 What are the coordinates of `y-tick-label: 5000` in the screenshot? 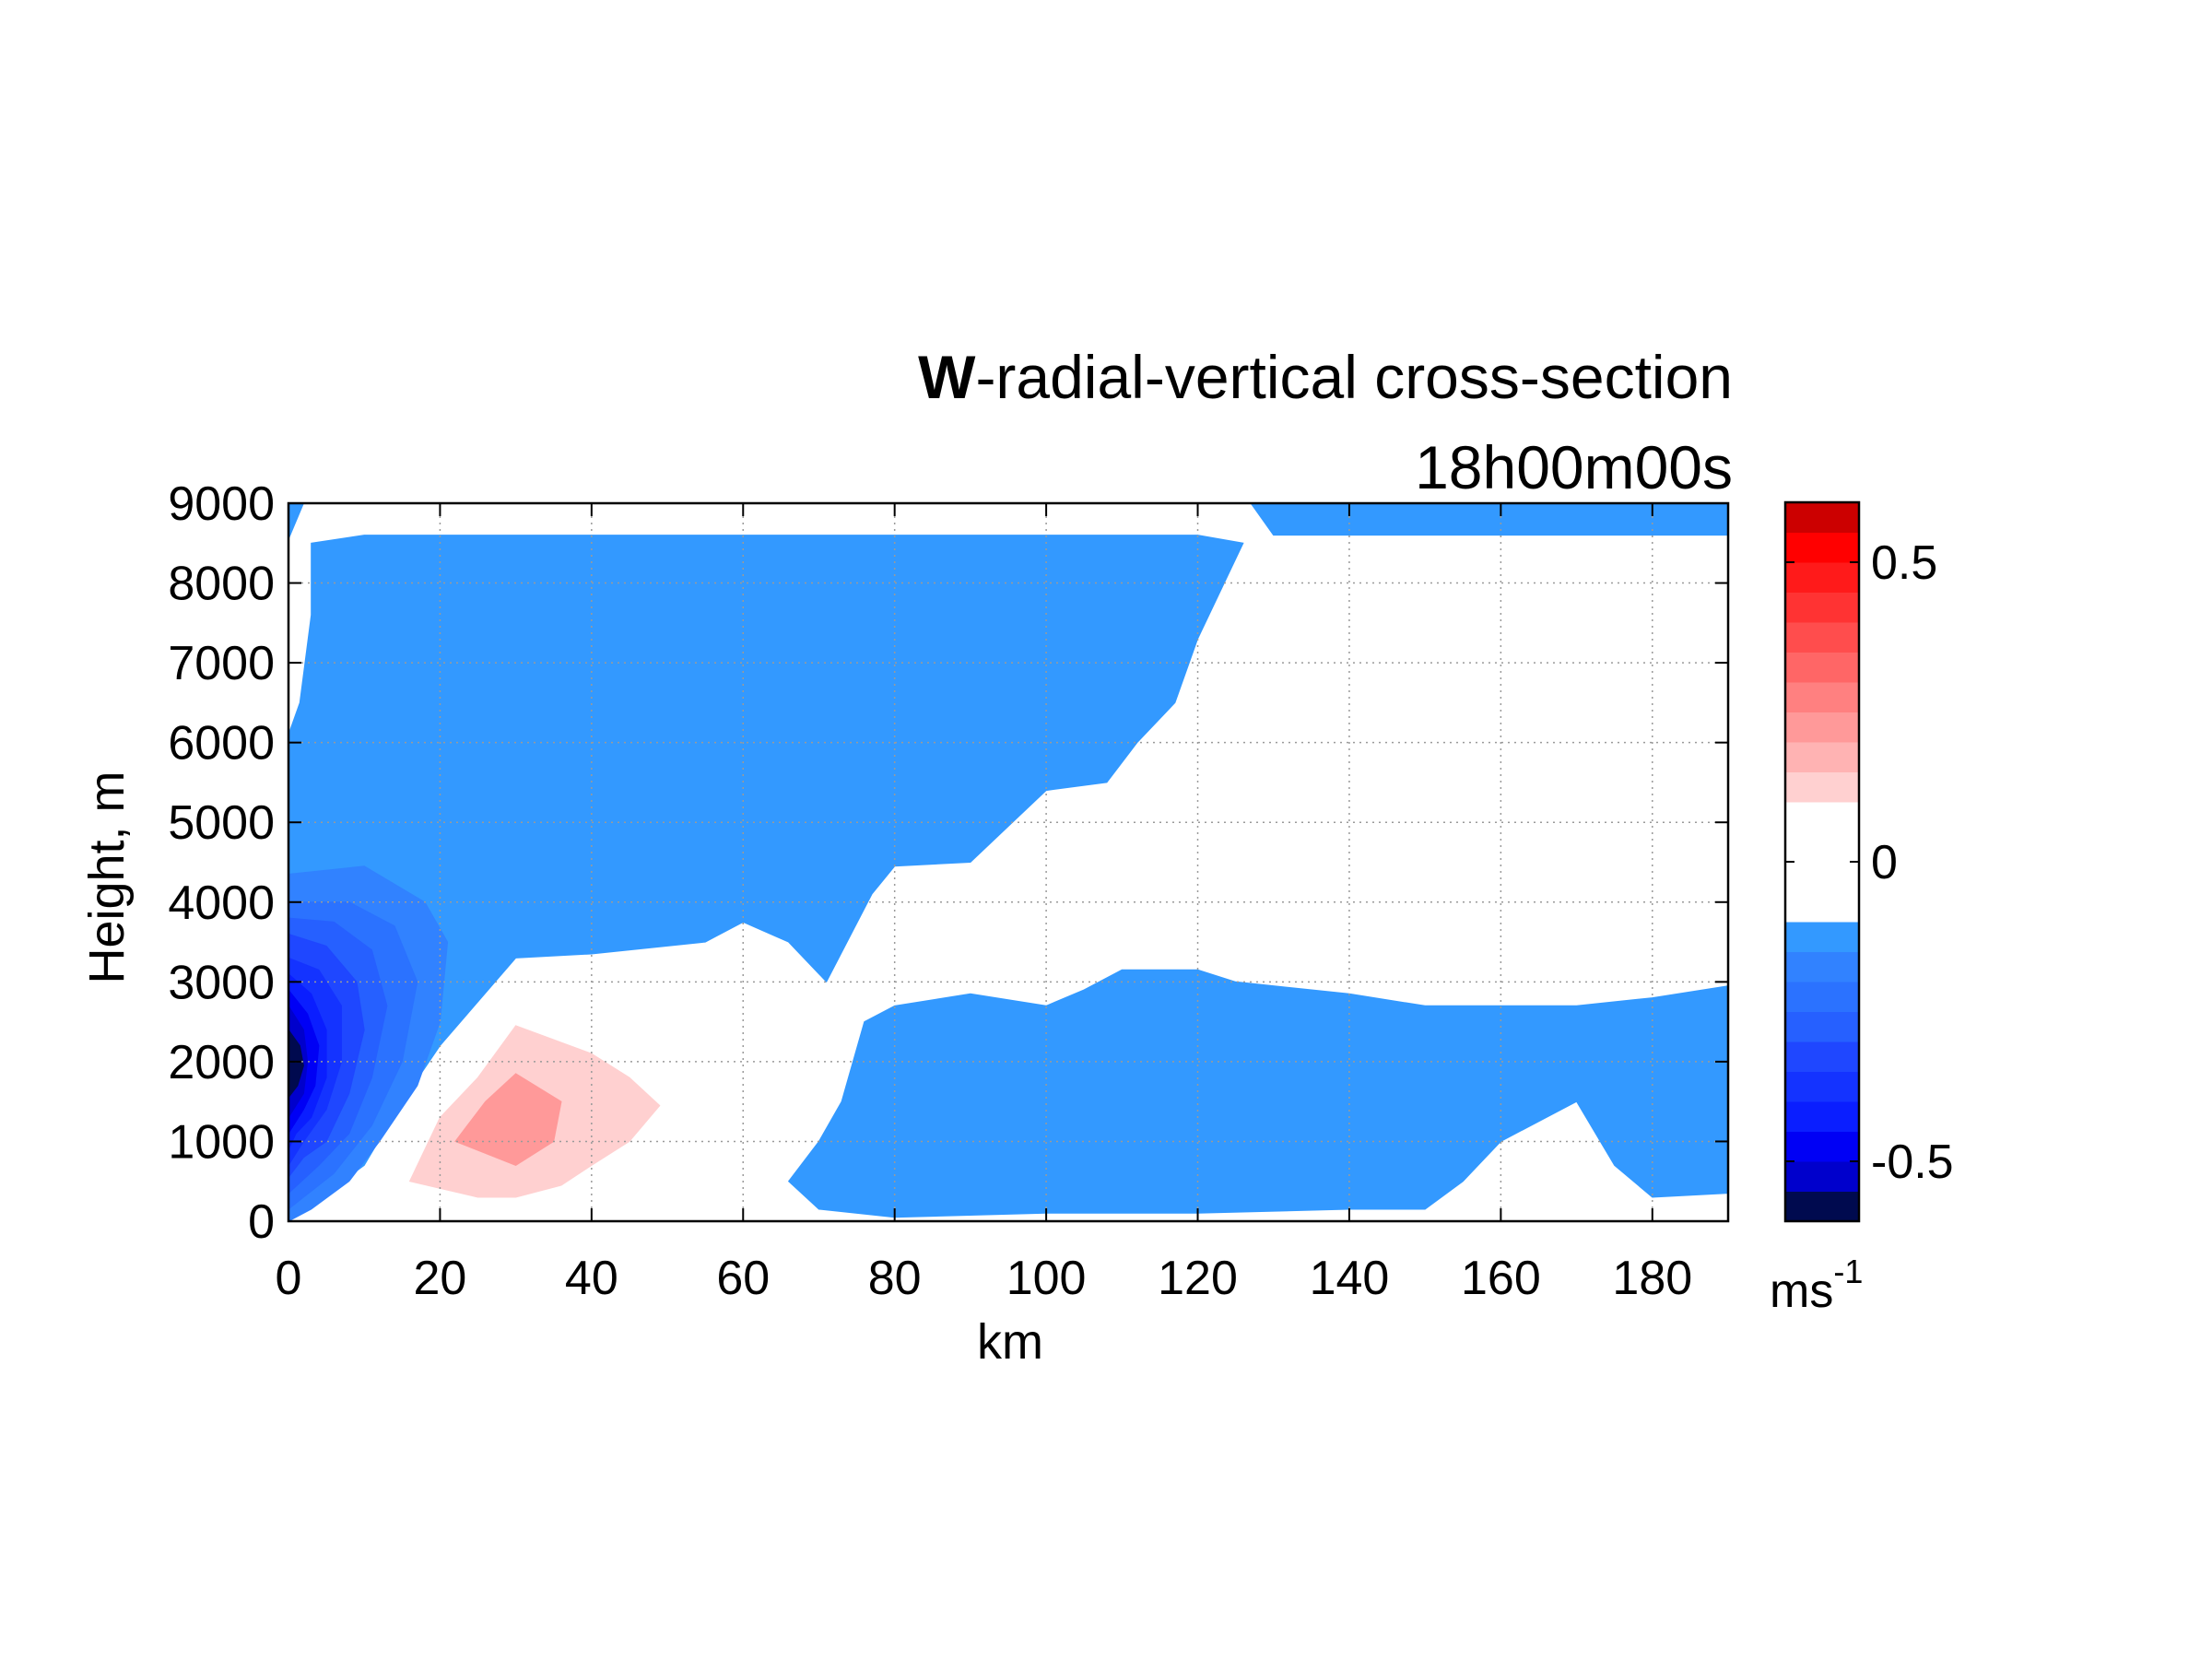 It's located at (221, 823).